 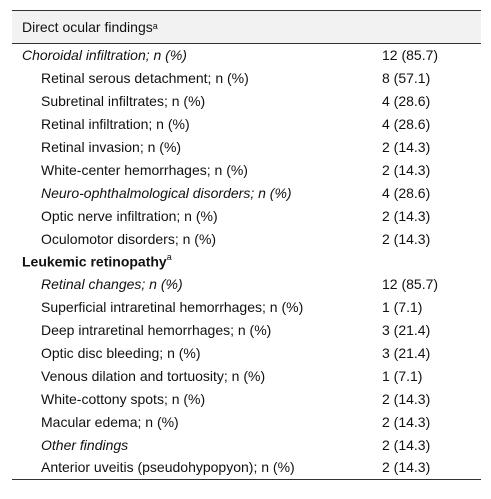 I want to click on row-label-text: Retinal serous detachment; n (%), so click(x=145, y=78).